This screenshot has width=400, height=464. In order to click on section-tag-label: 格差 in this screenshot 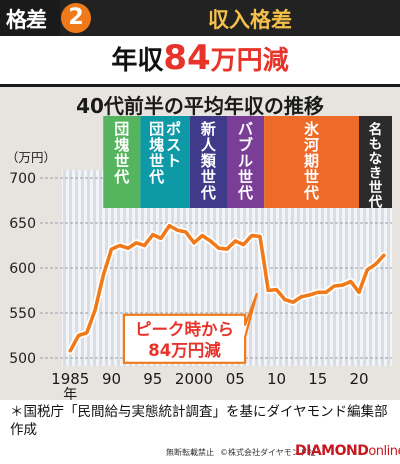, I will do `click(26, 20)`.